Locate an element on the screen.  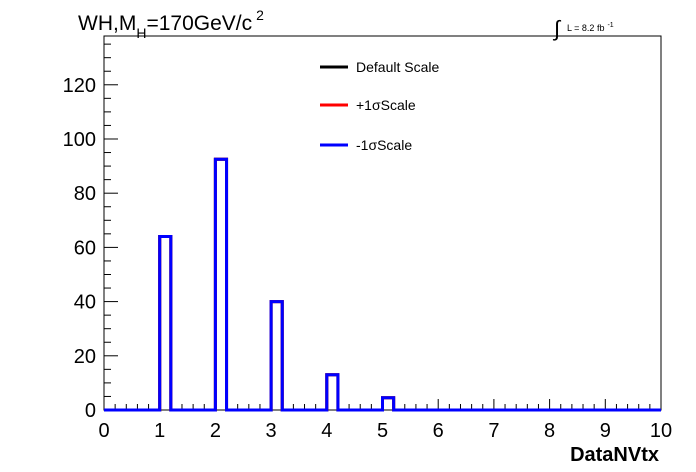
lumi-integral-symbol: ∫ is located at coordinates (557, 28).